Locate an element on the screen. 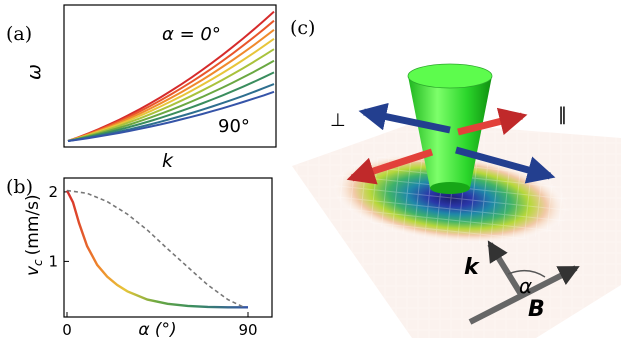  k-vector is located at coordinates (506, 269).